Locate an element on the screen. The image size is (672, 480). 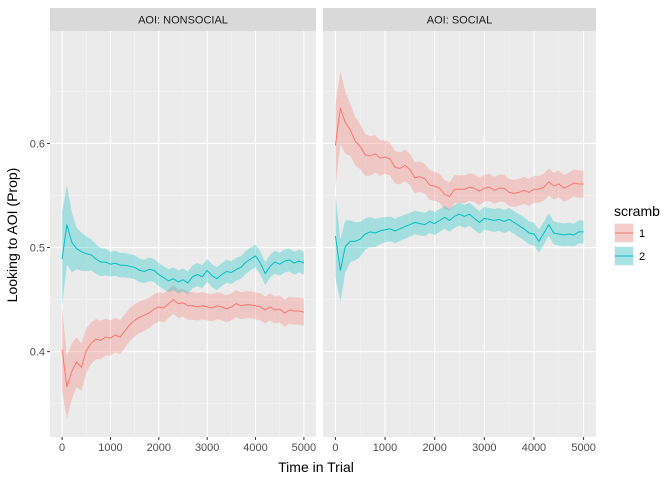
x-axis-title: Time in Trial is located at coordinates (316, 467).